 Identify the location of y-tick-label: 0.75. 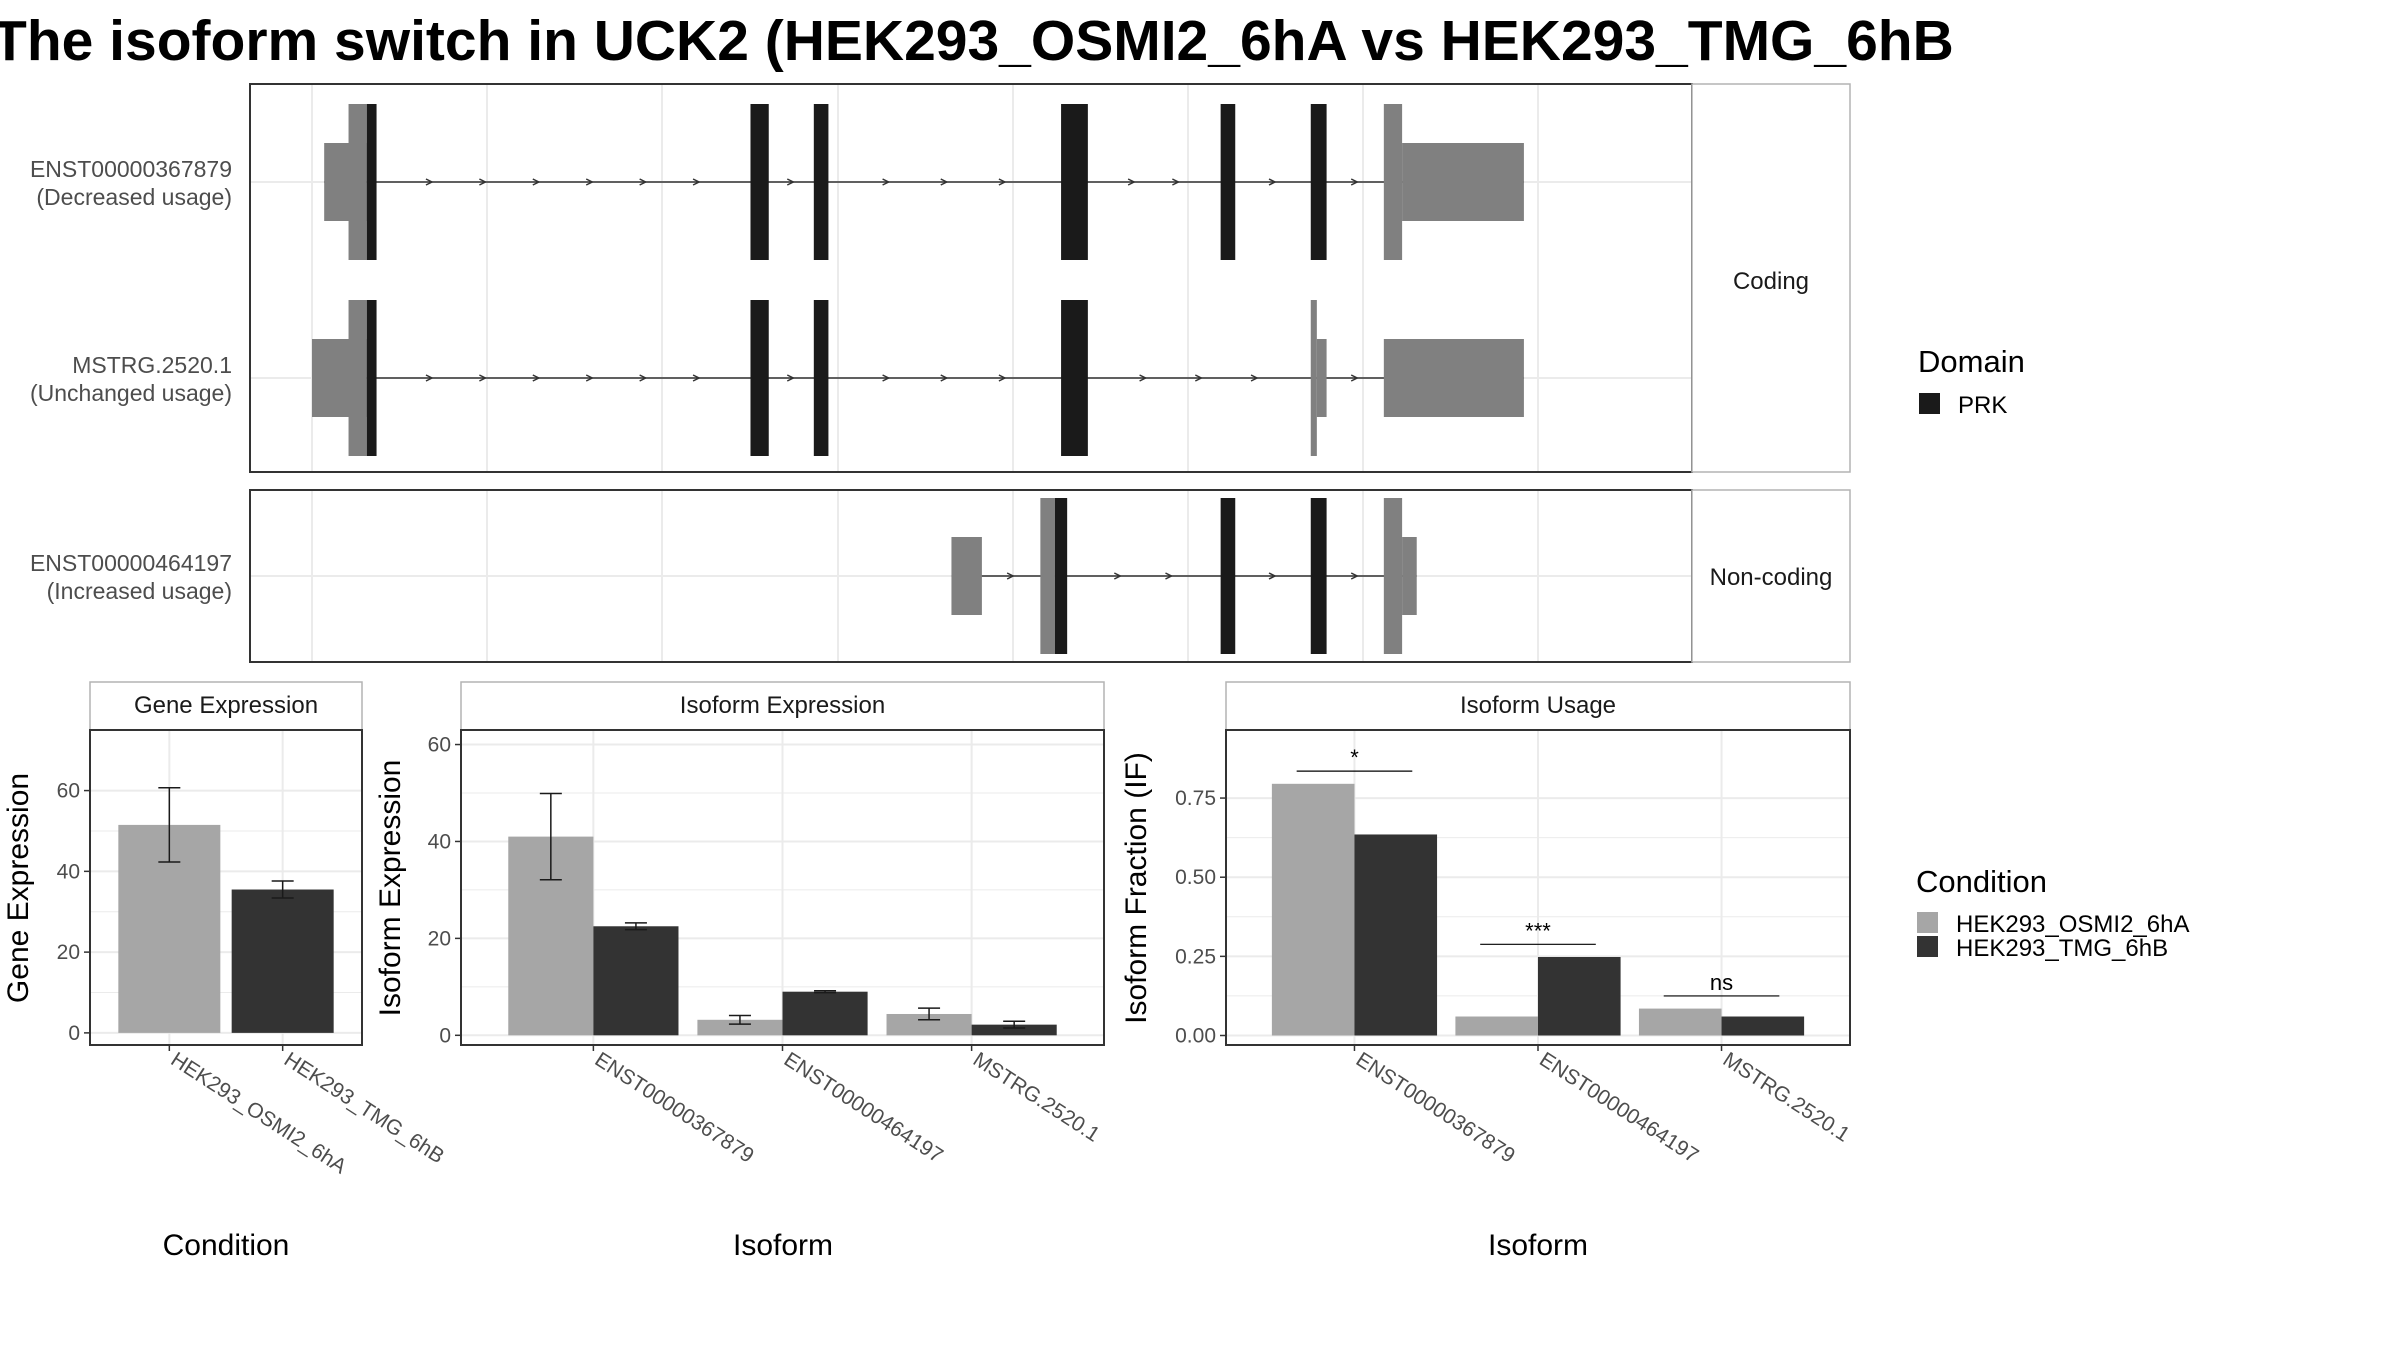
(1195, 798).